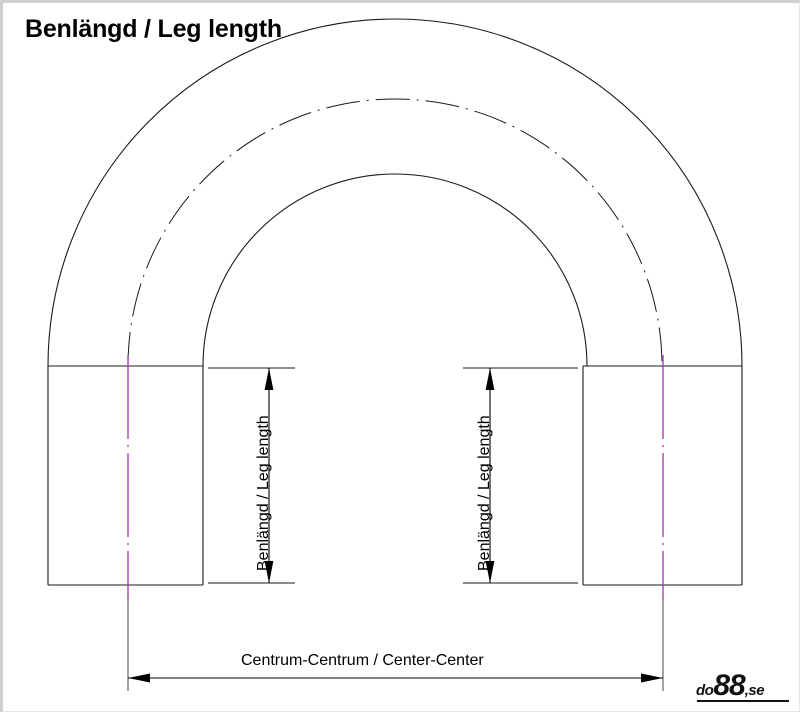 Image resolution: width=800 pixels, height=715 pixels. I want to click on page-title: Benlängd / Leg length, so click(153, 29).